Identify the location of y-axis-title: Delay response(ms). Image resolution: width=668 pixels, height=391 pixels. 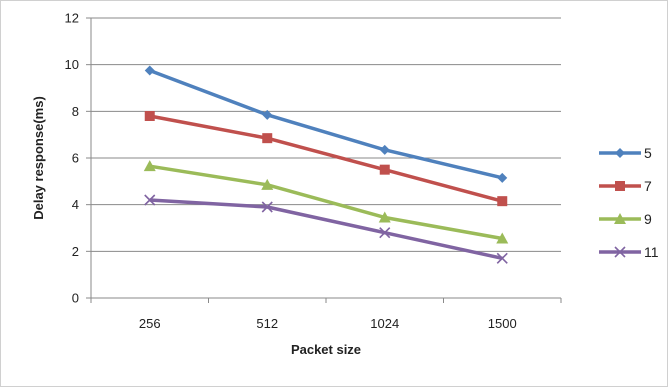
(38, 158).